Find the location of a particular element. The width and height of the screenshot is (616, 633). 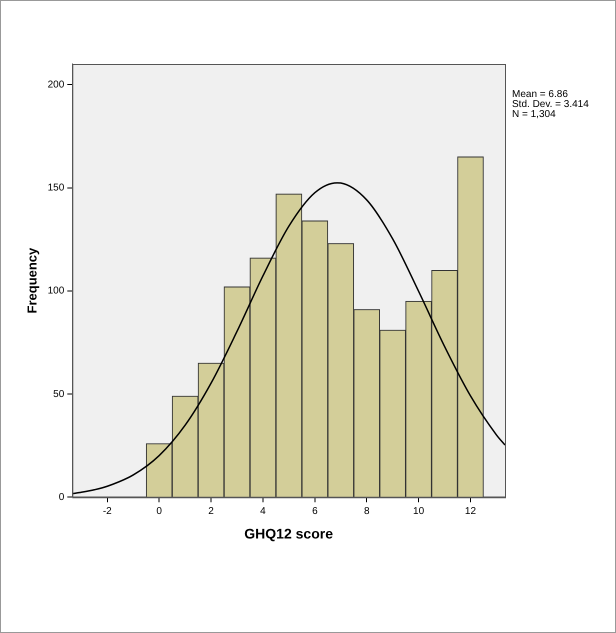

x-tick-label: 12 is located at coordinates (470, 511).